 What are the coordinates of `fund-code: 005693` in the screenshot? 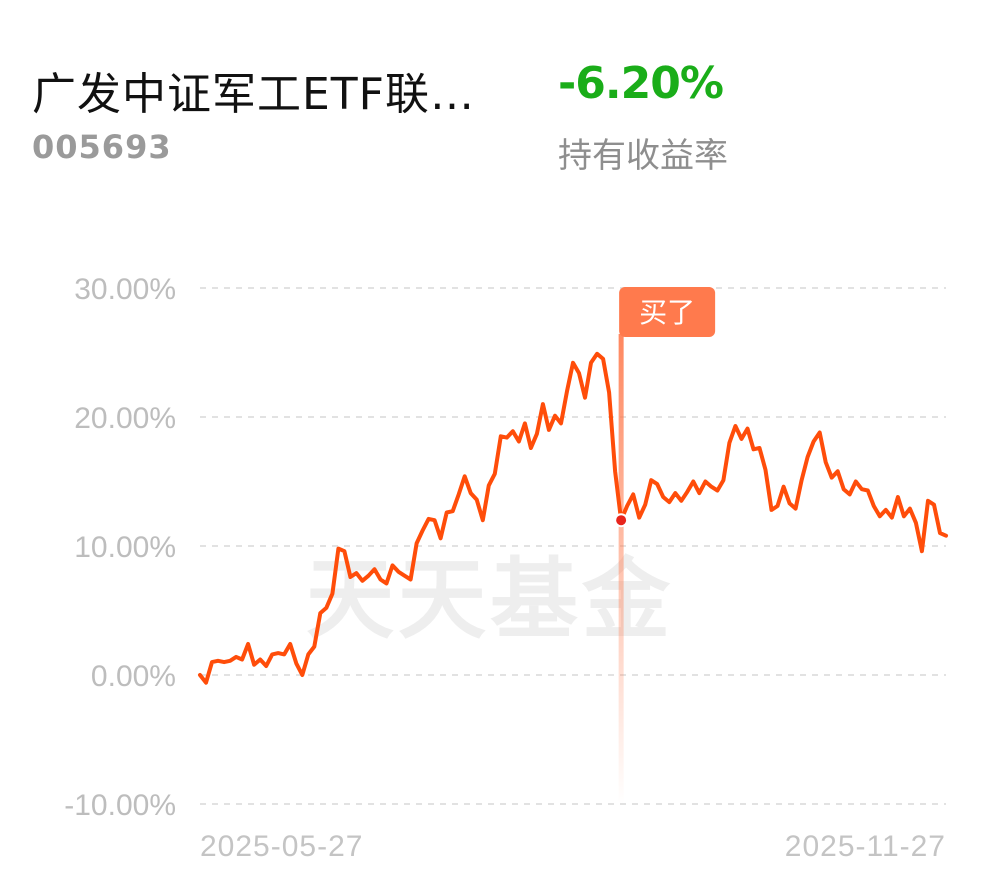 It's located at (102, 147).